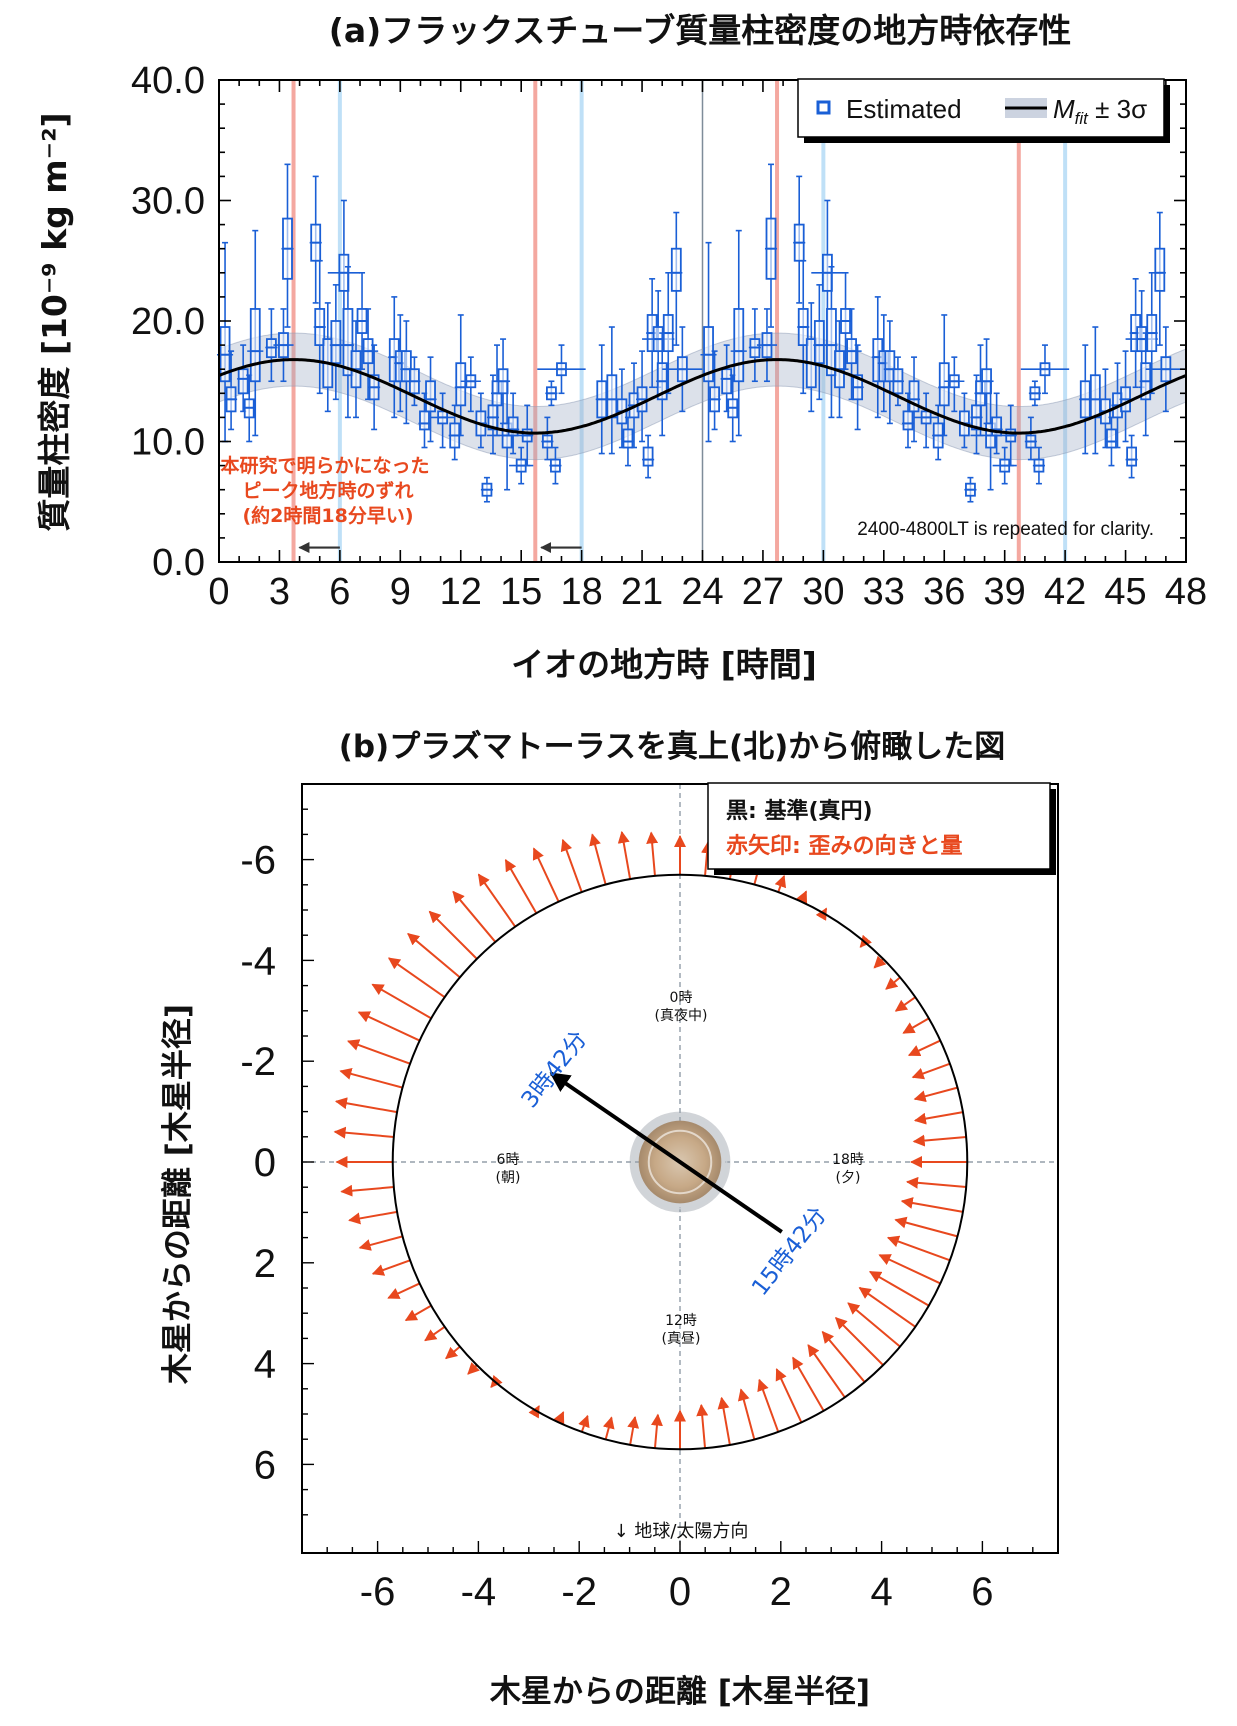  What do you see at coordinates (681, 1016) in the screenshot?
I see `dial-0-line2: (真夜中)` at bounding box center [681, 1016].